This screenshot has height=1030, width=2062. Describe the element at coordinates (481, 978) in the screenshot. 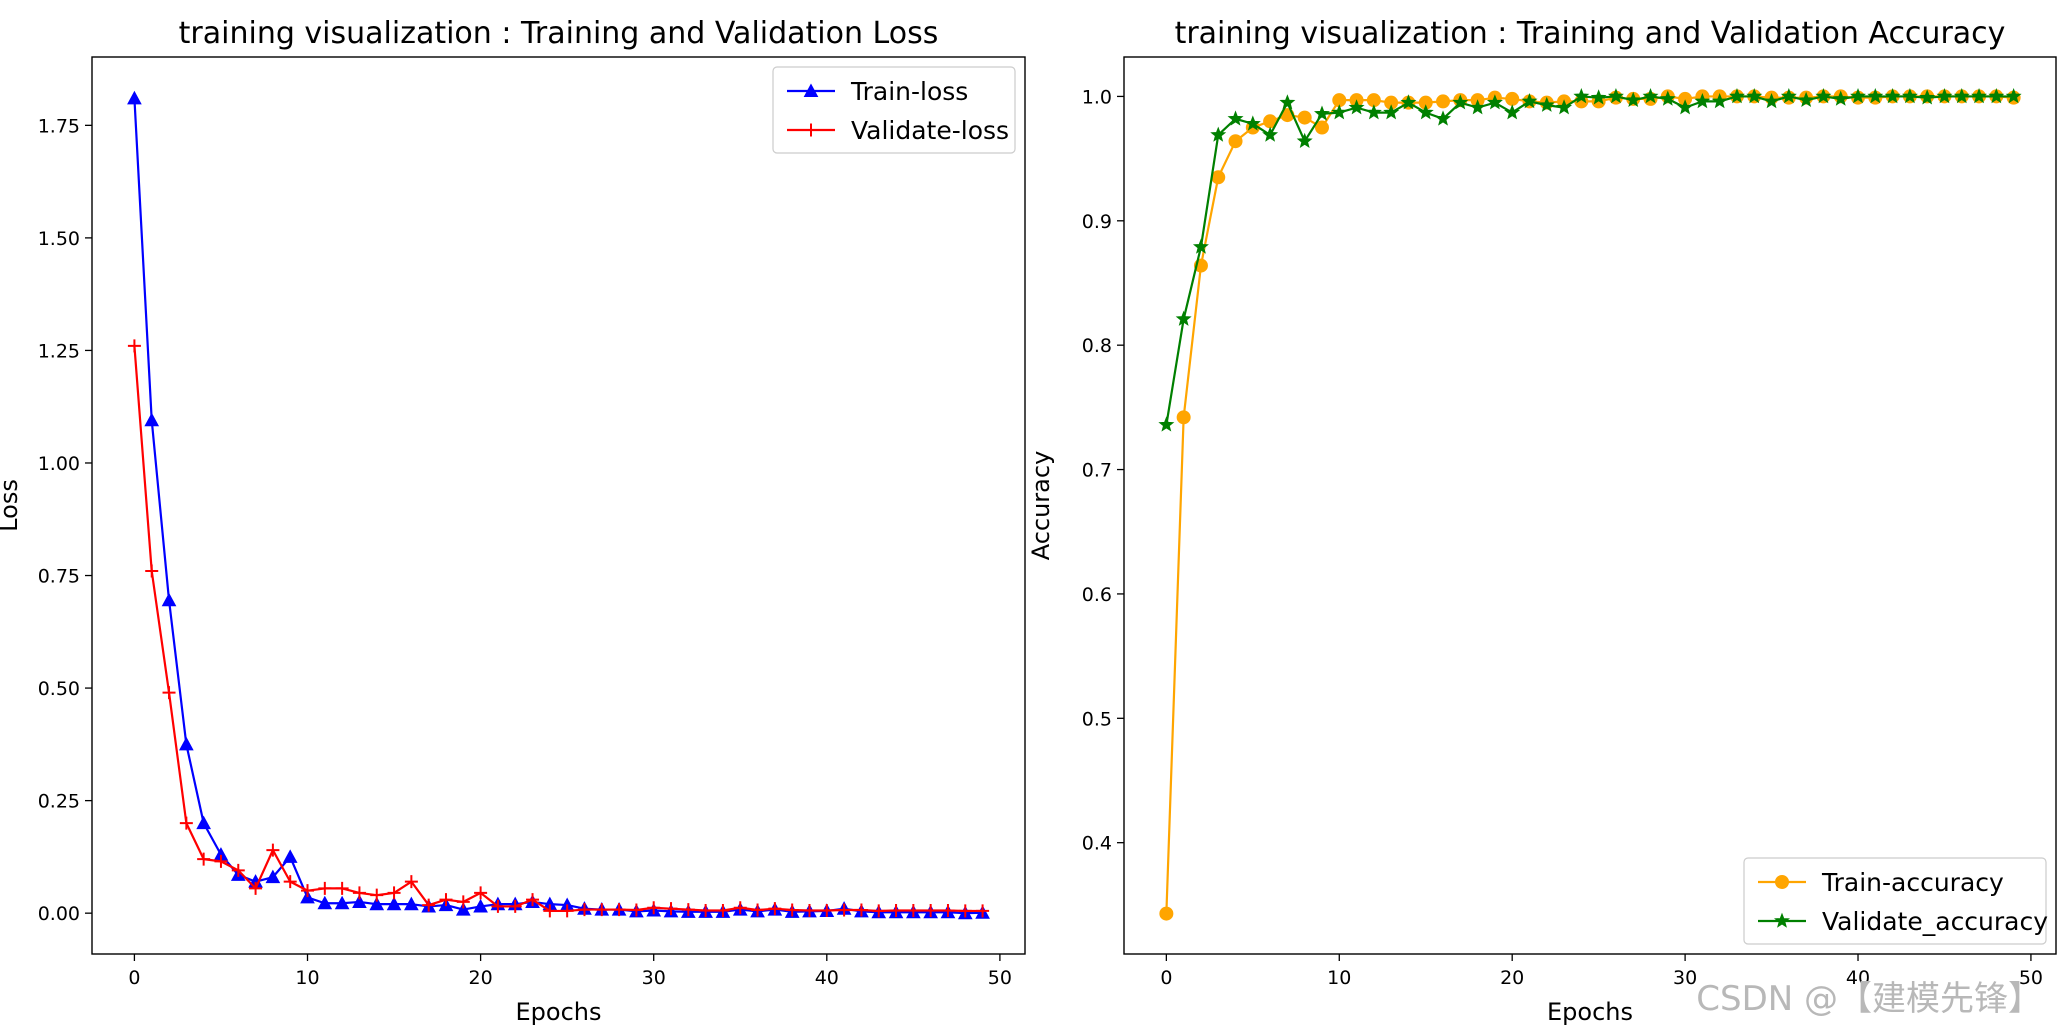

I see `x-tick-label: 20` at that location.